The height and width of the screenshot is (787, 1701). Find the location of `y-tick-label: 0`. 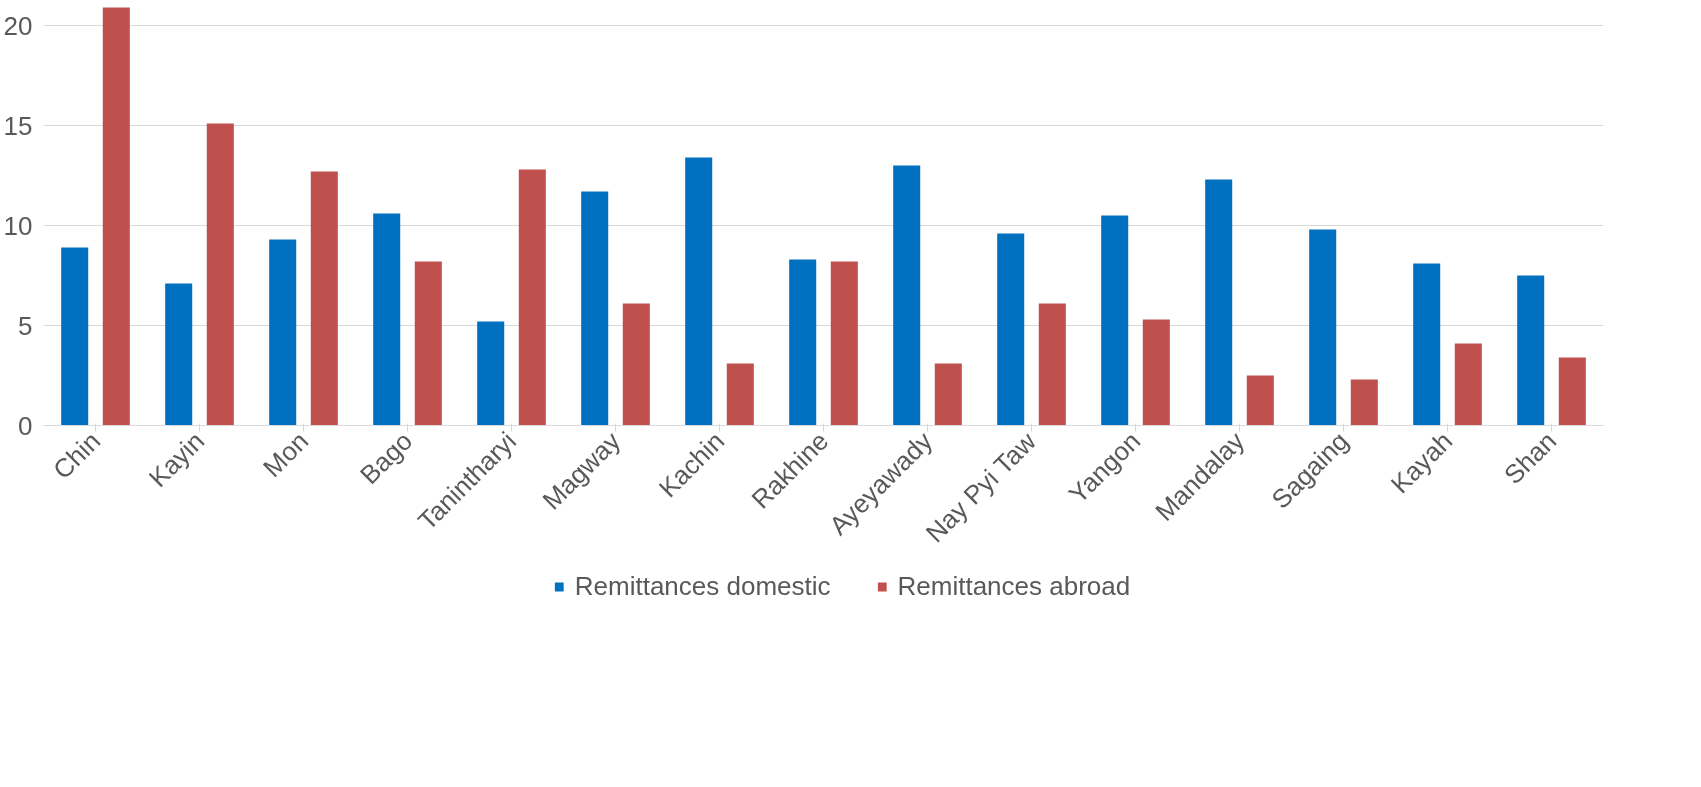

y-tick-label: 0 is located at coordinates (25, 425).